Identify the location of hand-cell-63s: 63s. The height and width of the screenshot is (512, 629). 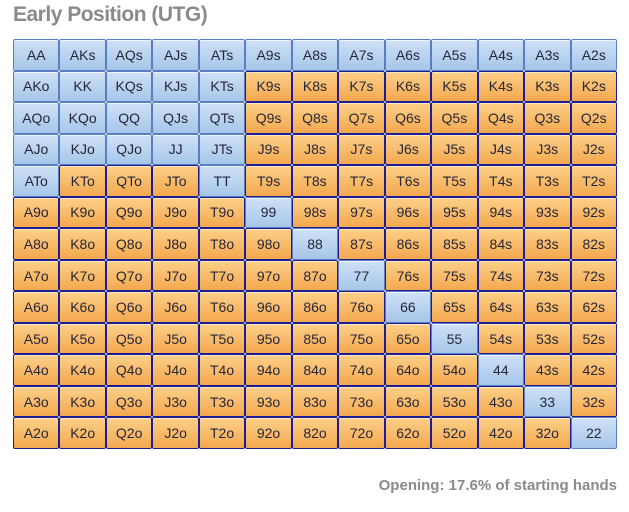
(547, 307).